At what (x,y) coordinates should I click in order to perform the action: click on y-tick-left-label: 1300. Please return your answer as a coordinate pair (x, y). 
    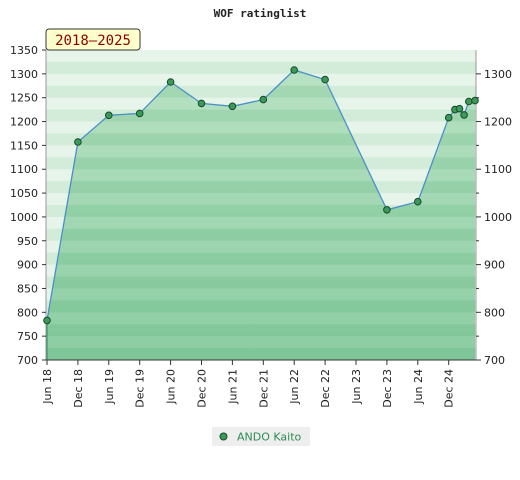
    Looking at the image, I should click on (24, 74).